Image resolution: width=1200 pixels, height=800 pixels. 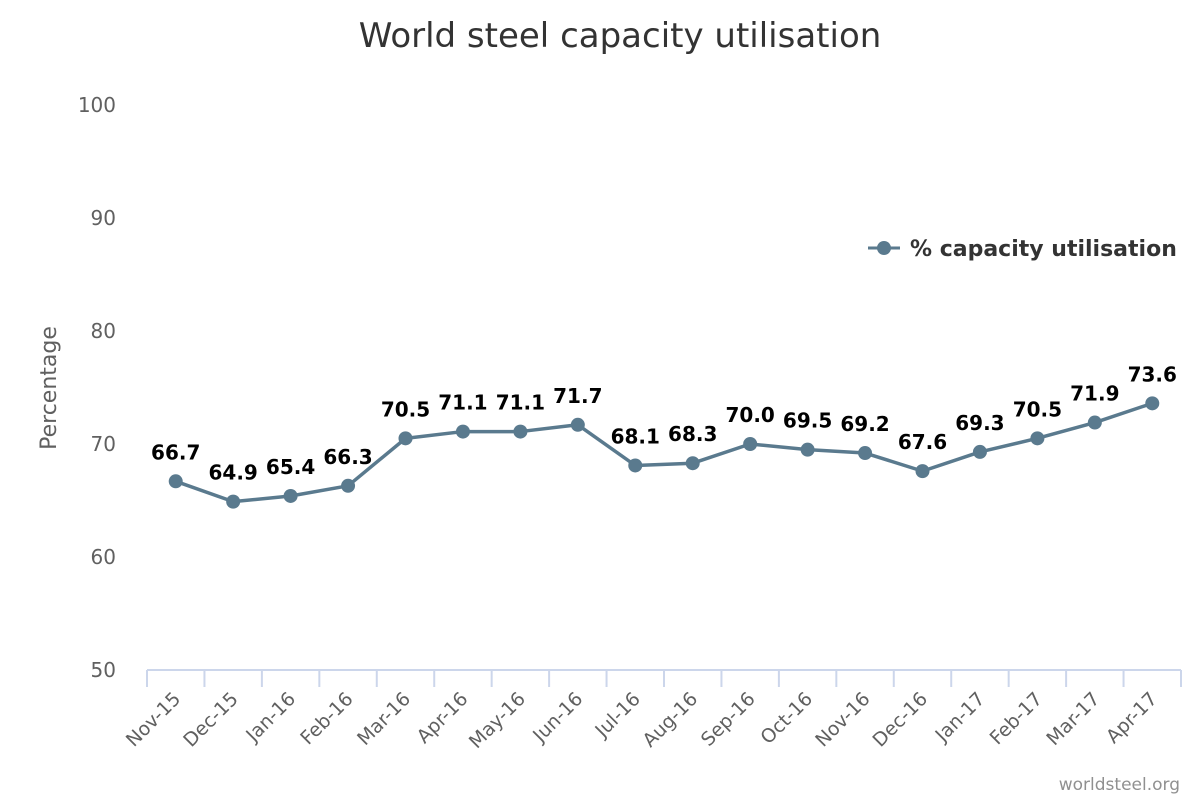 What do you see at coordinates (97, 387) in the screenshot?
I see `y-axis: 50 60 70 80 90 100` at bounding box center [97, 387].